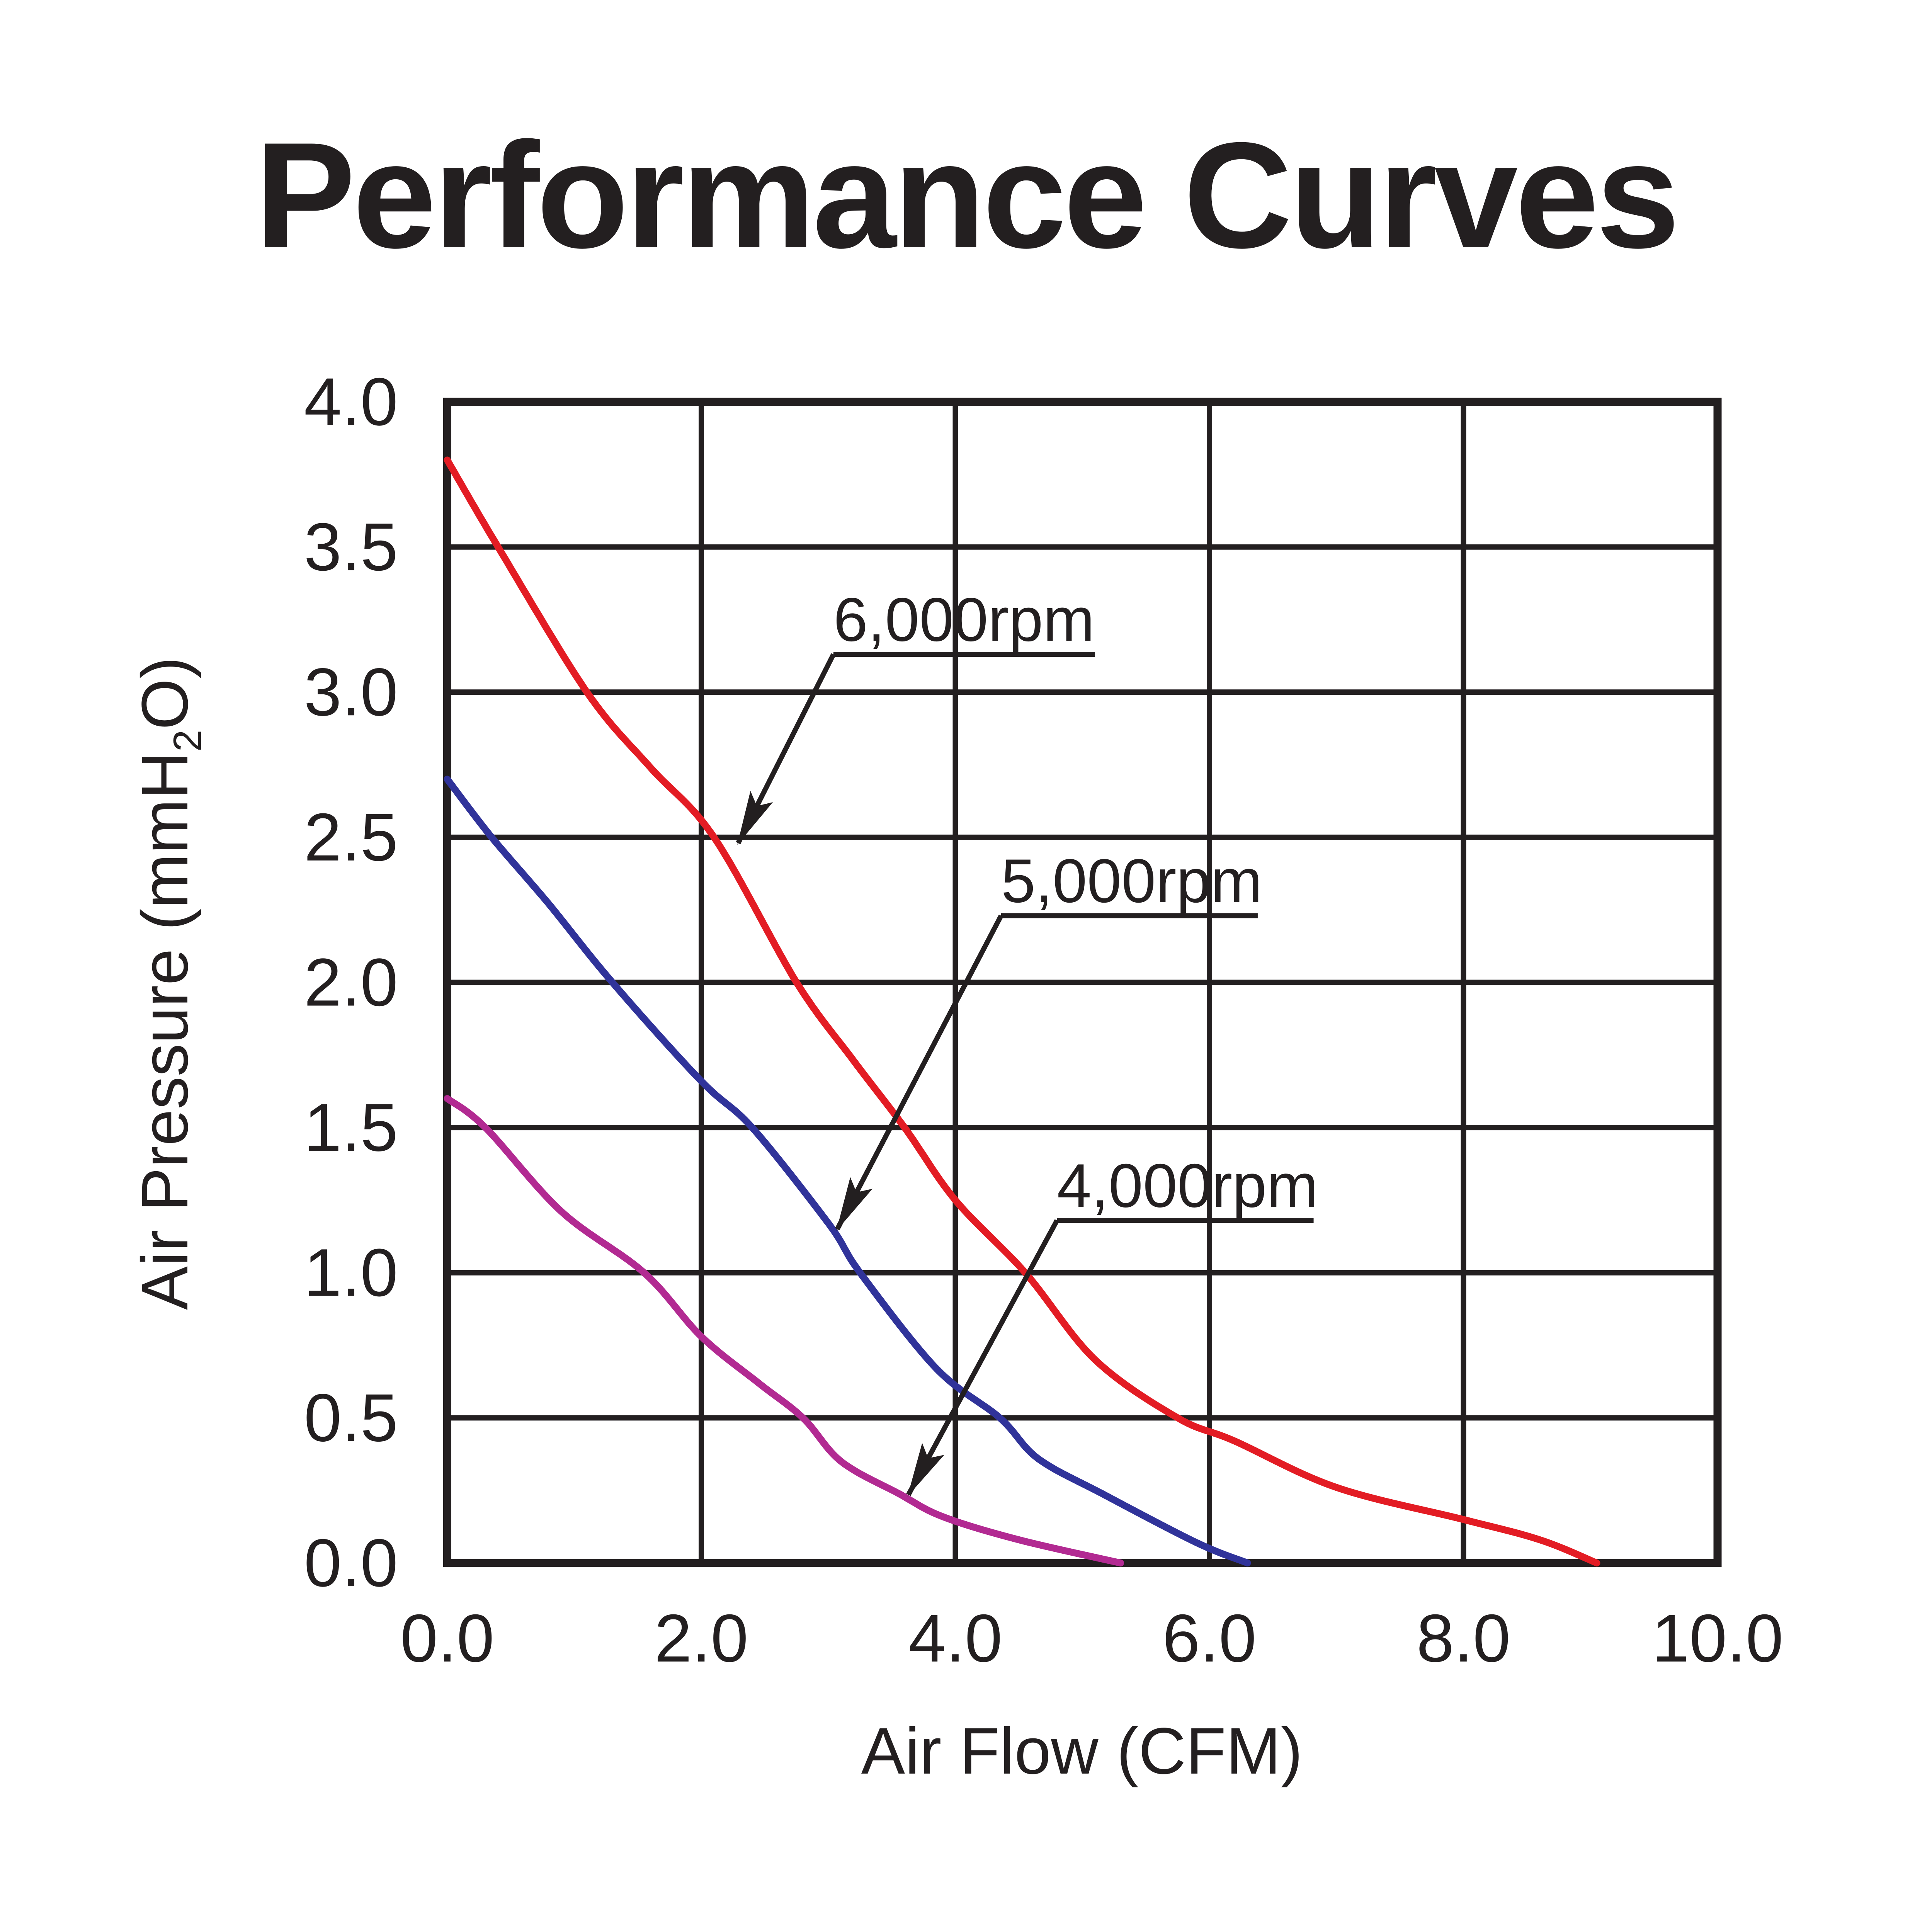 This screenshot has width=1932, height=1932. I want to click on annotation-4000rpm: 4,000rpm, so click(1112, 1324).